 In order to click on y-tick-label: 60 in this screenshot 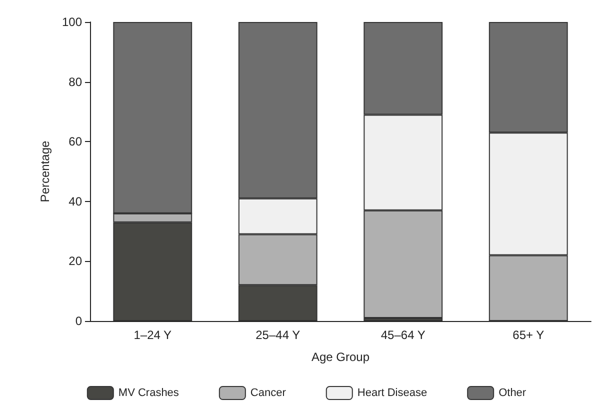, I will do `click(75, 141)`.